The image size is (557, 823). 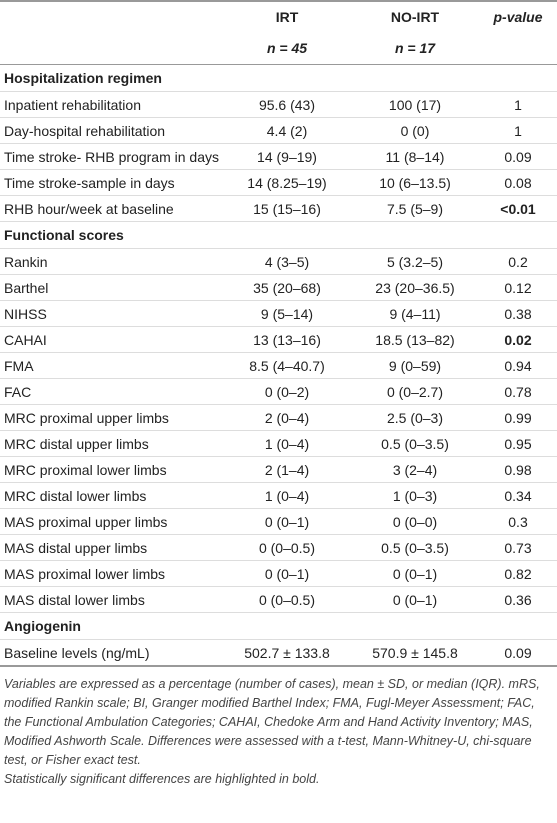 What do you see at coordinates (415, 365) in the screenshot?
I see `value-cell: 9 (0–59)` at bounding box center [415, 365].